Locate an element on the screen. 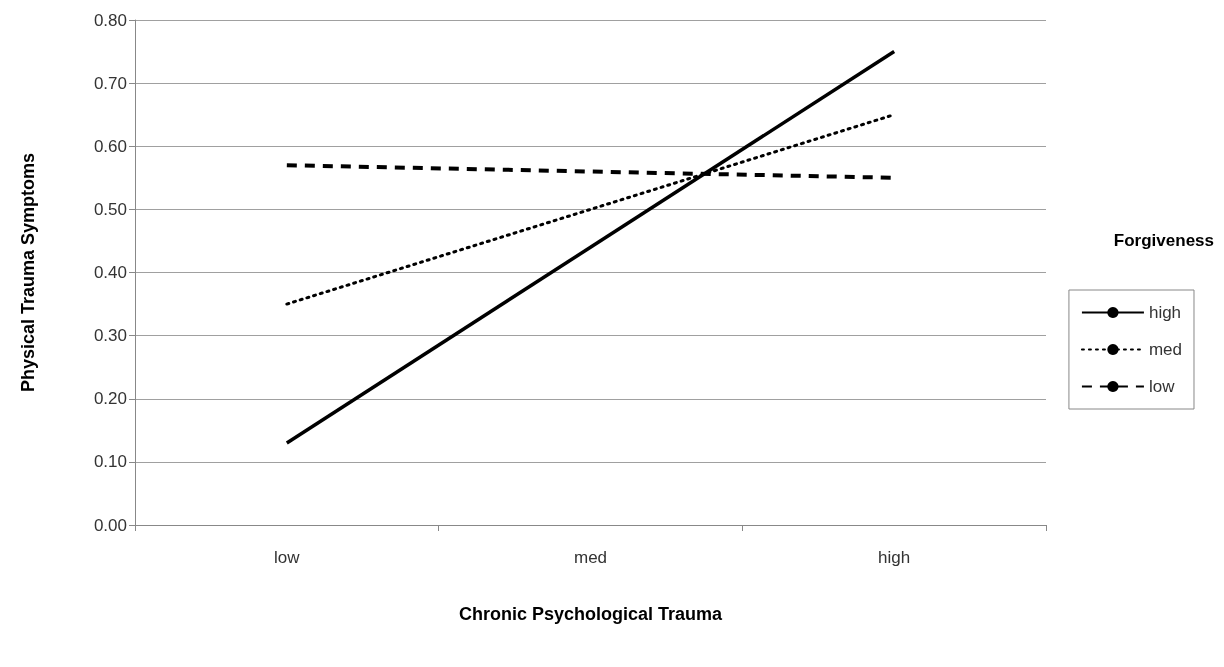 The height and width of the screenshot is (667, 1224). y-tick-label: 0.60 is located at coordinates (110, 146).